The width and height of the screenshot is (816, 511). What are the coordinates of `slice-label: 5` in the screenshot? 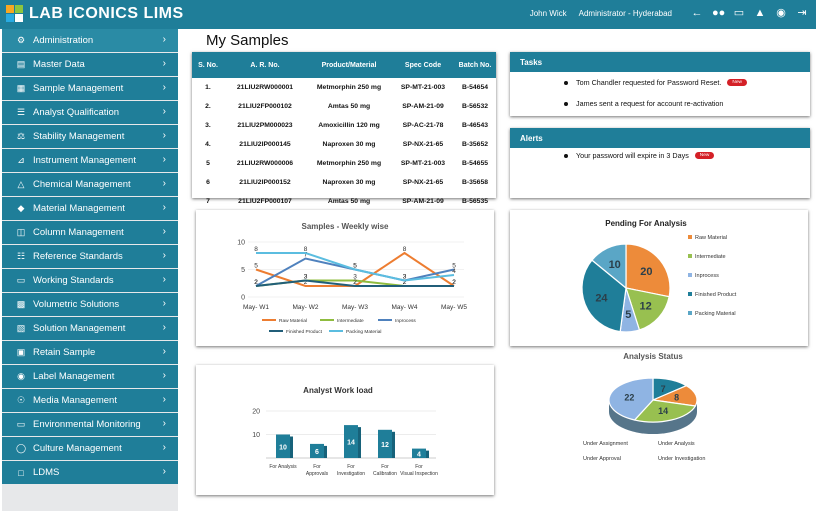 It's located at (628, 315).